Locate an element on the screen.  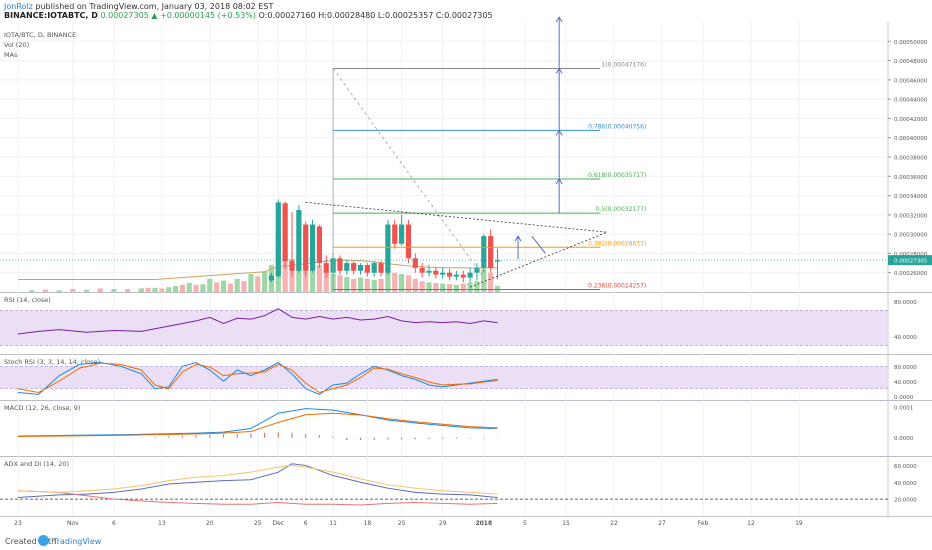
last-price-badge is located at coordinates (910, 260).